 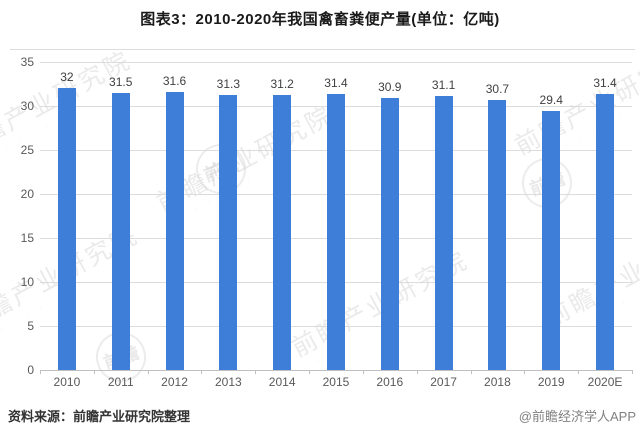 I want to click on bar-value-label: 31.5, so click(x=121, y=81).